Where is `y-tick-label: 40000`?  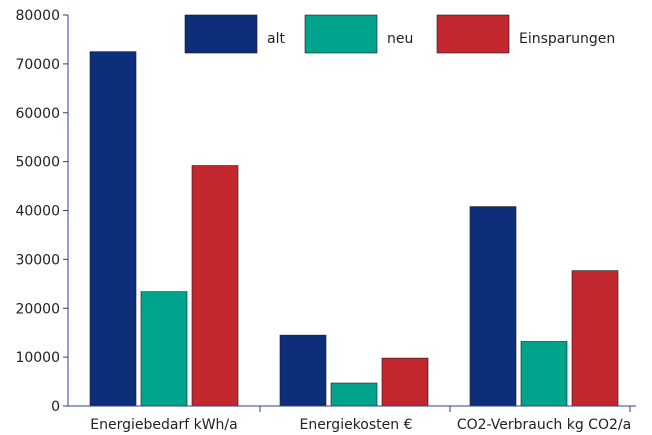 y-tick-label: 40000 is located at coordinates (37, 212).